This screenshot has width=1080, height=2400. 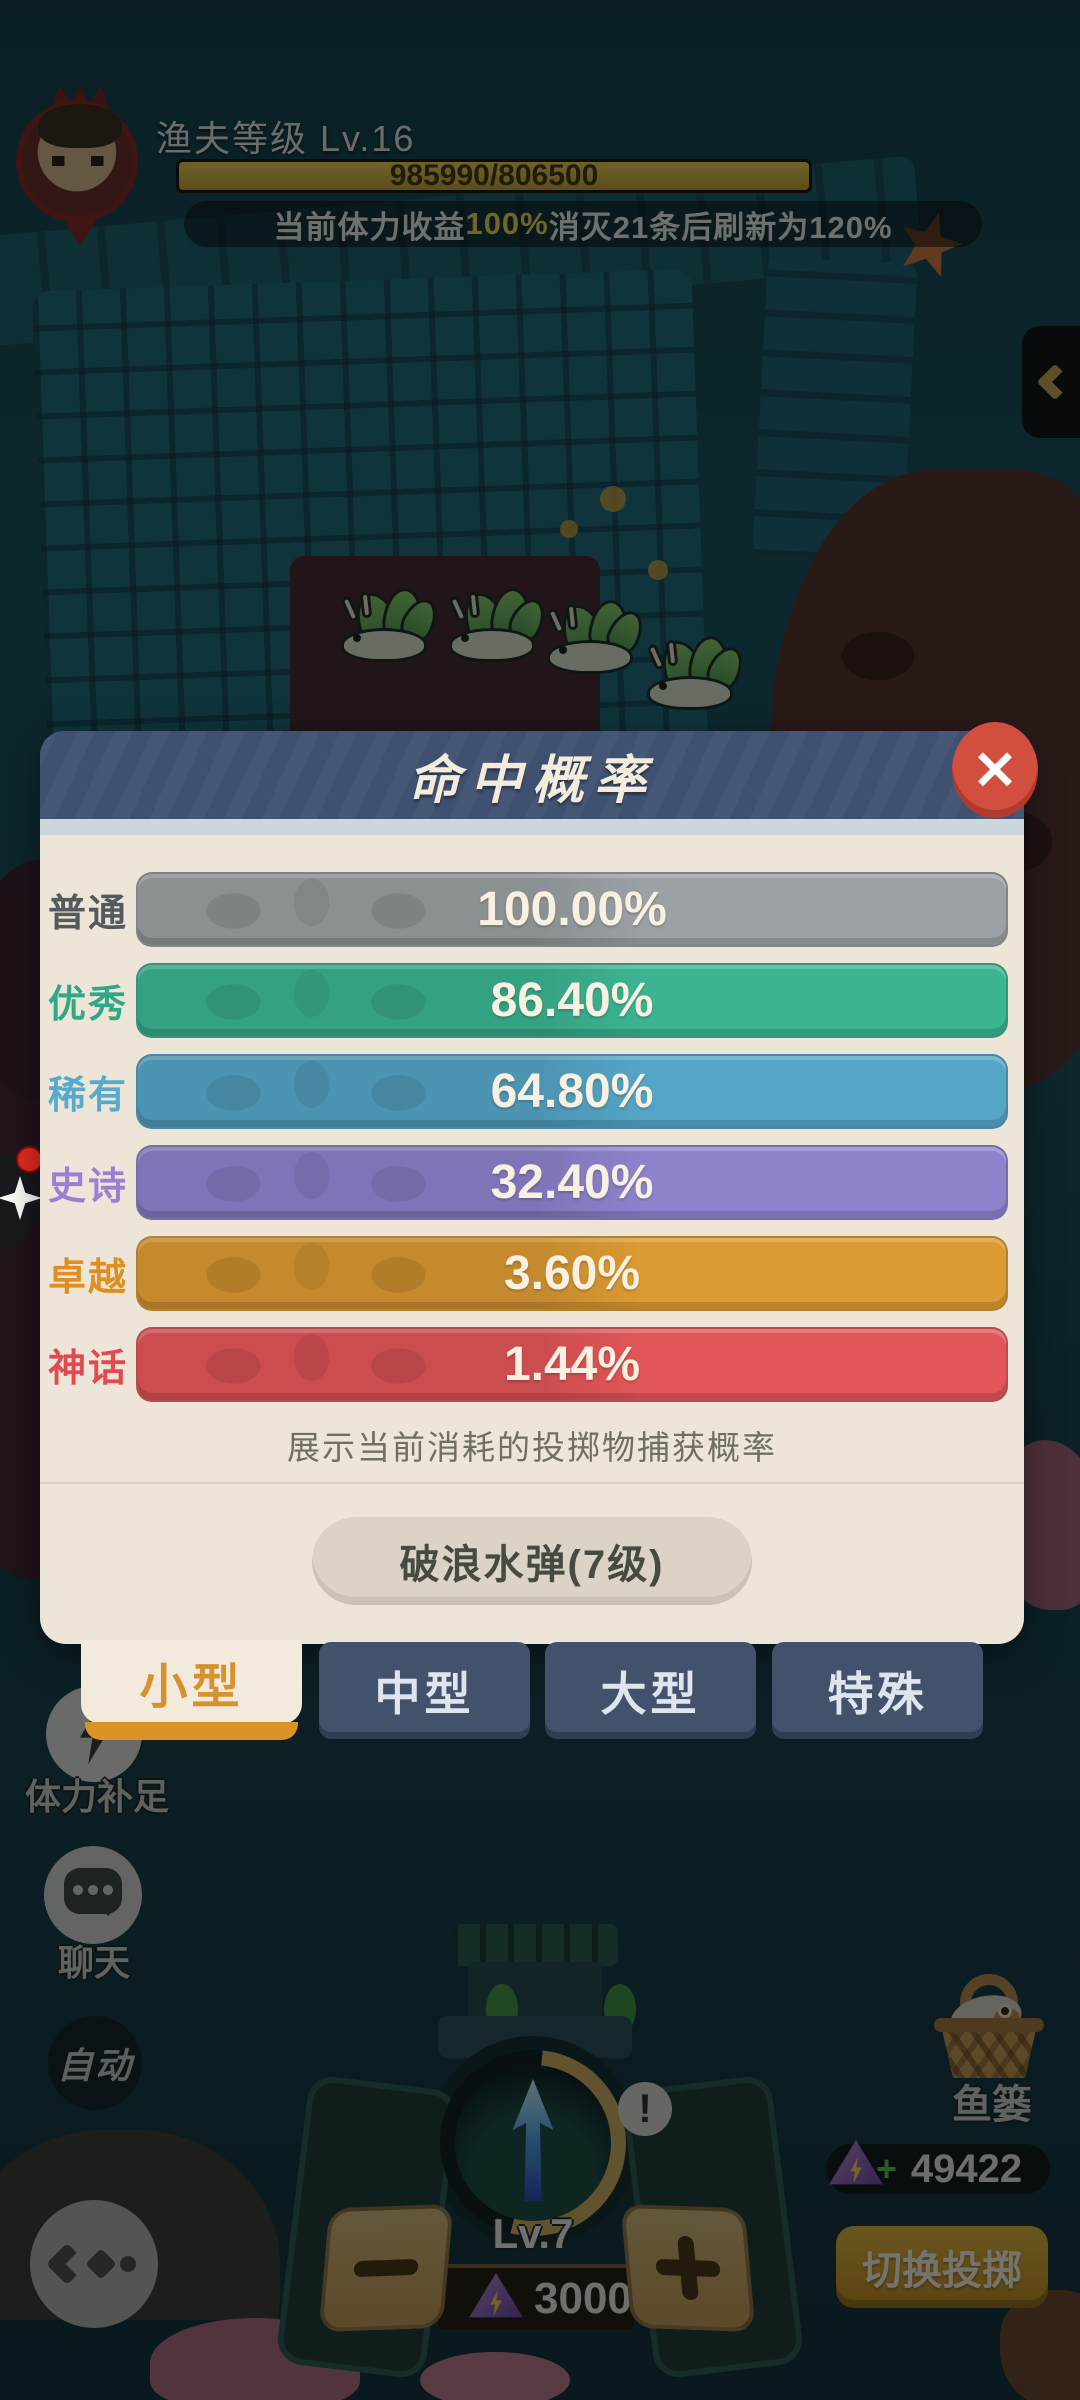 I want to click on modal-description: 展示当前消耗的投掷物捕获概率, so click(x=532, y=1447).